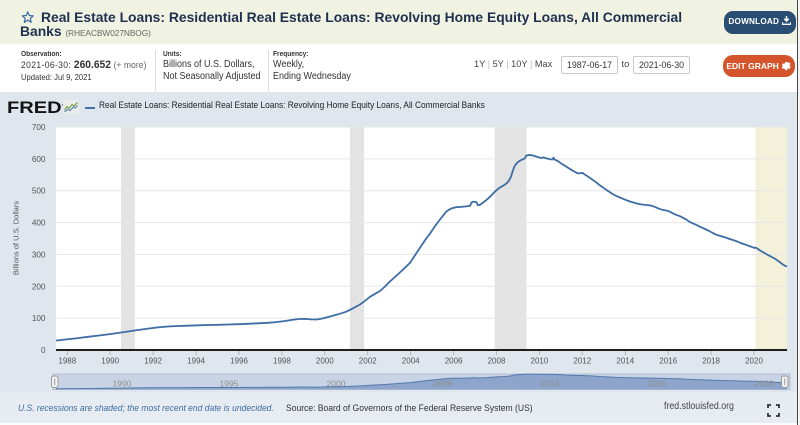  What do you see at coordinates (239, 361) in the screenshot?
I see `svg-text: 1996` at bounding box center [239, 361].